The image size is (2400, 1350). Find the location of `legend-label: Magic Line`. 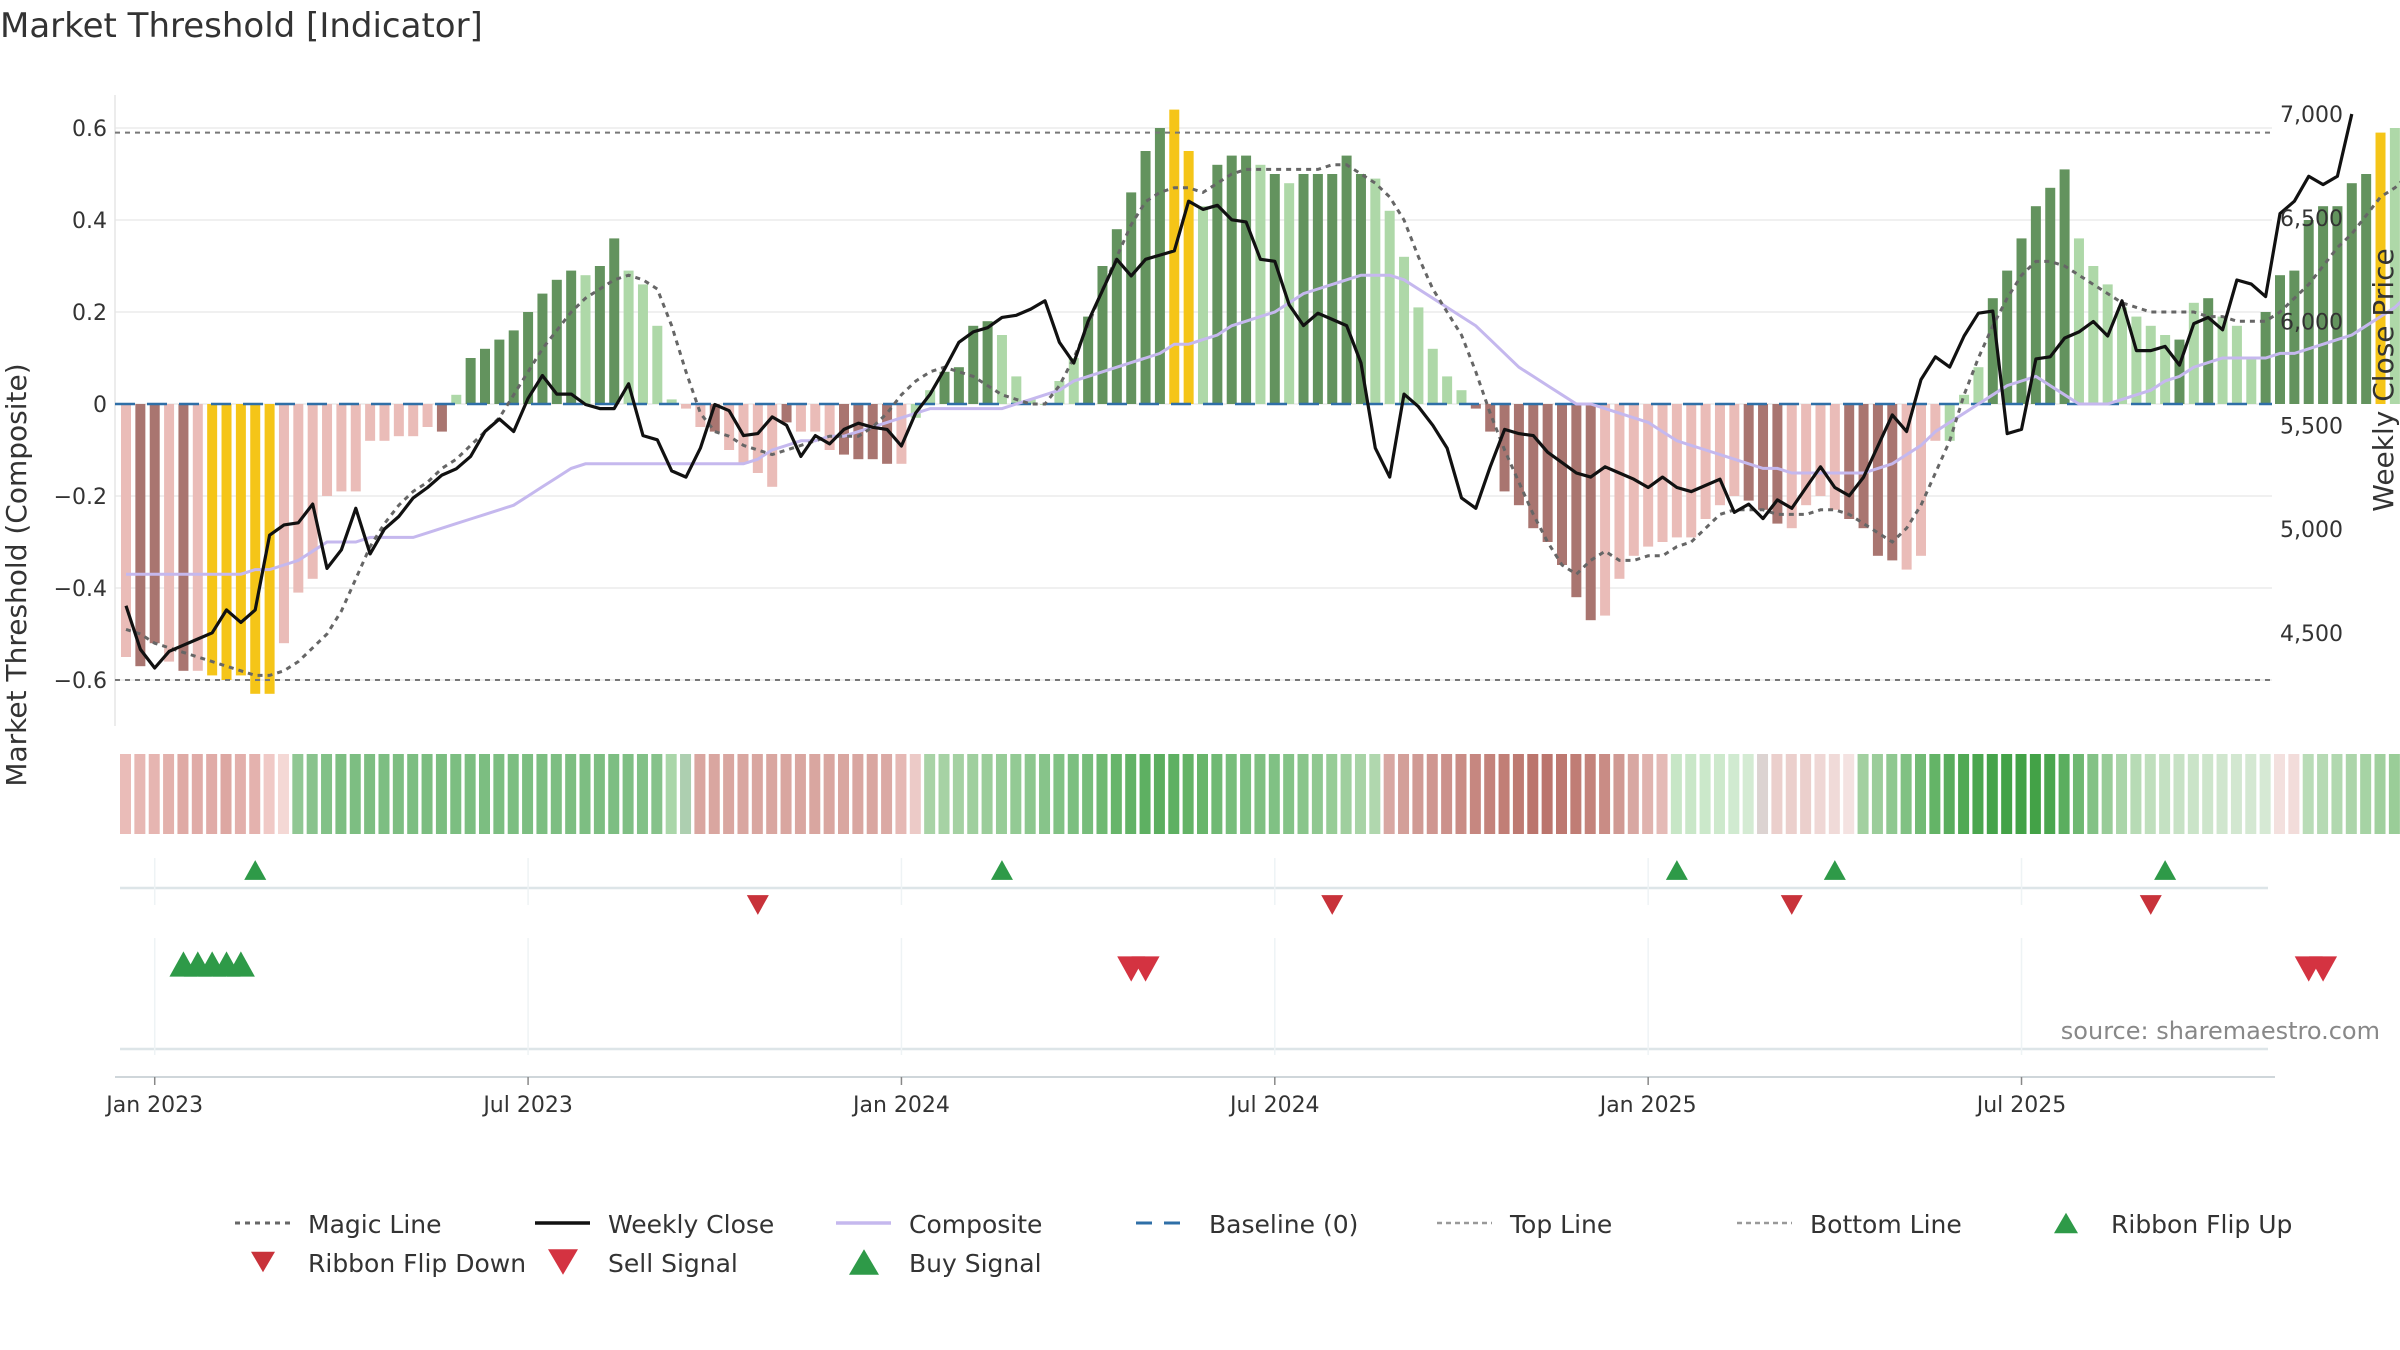

legend-label: Magic Line is located at coordinates (375, 1224).